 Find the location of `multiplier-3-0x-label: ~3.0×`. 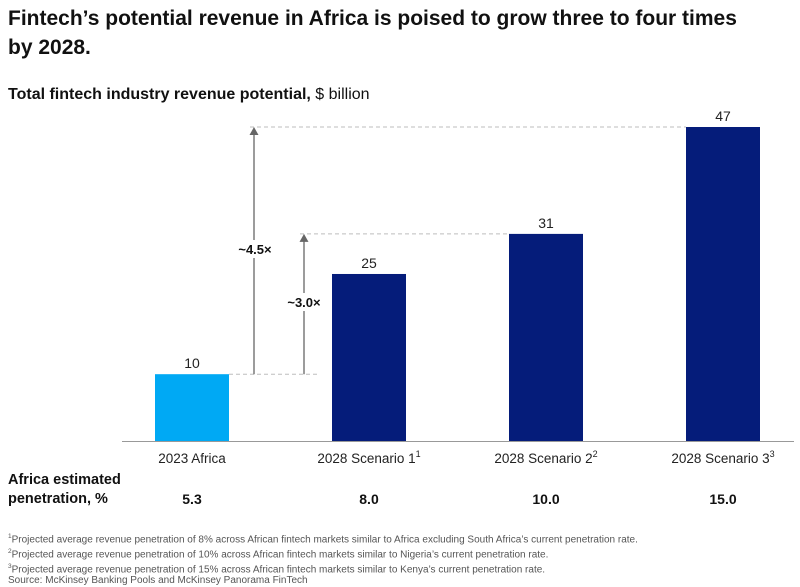

multiplier-3-0x-label: ~3.0× is located at coordinates (304, 302).